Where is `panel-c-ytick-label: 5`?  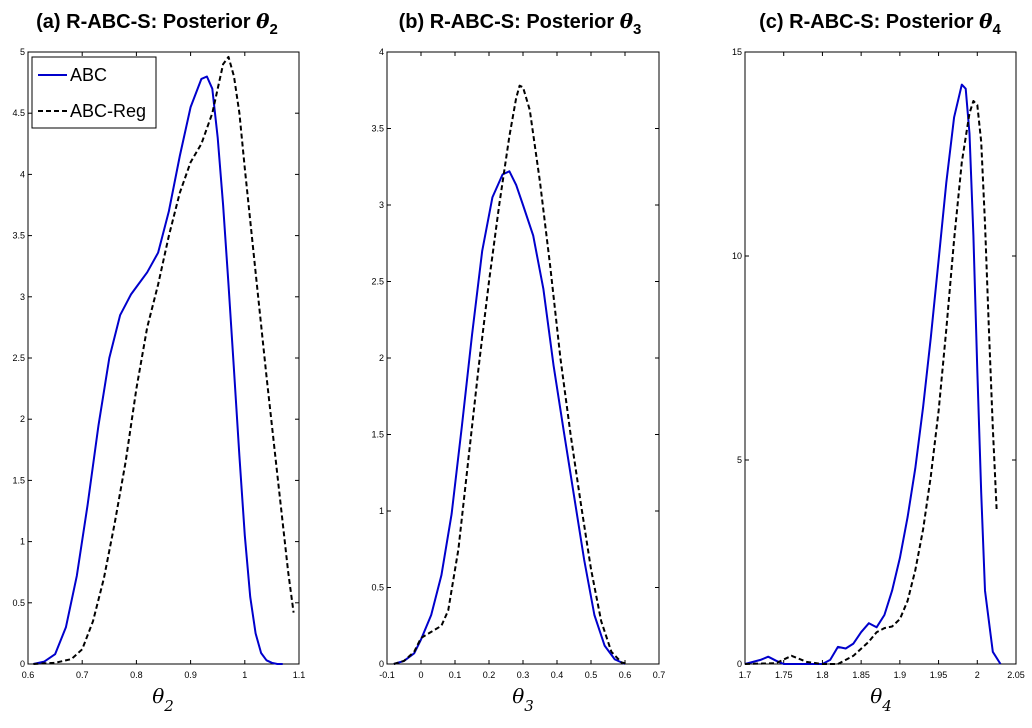
panel-c-ytick-label: 5 is located at coordinates (739, 460).